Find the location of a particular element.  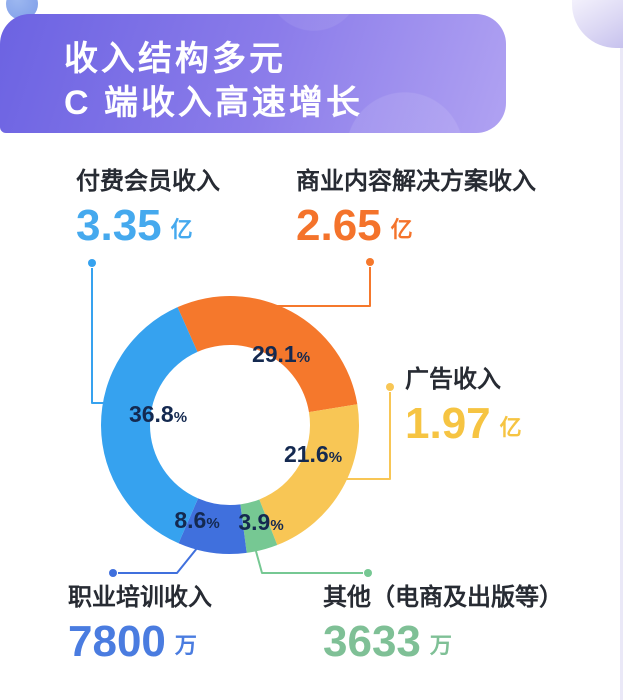

stat-vocational-training: 职业培训收入 7800 万 is located at coordinates (140, 625).